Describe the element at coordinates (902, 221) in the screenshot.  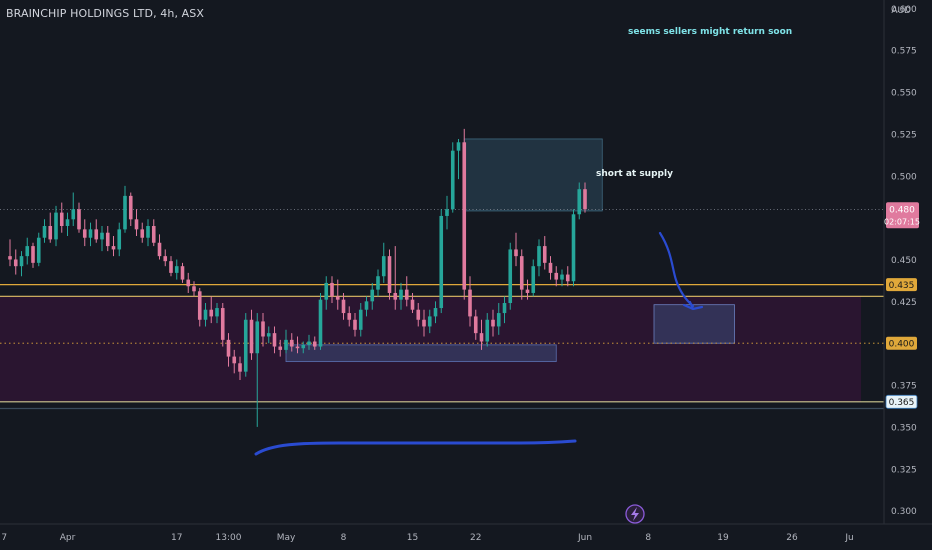
I see `countdown-tag: 02:07:15` at that location.